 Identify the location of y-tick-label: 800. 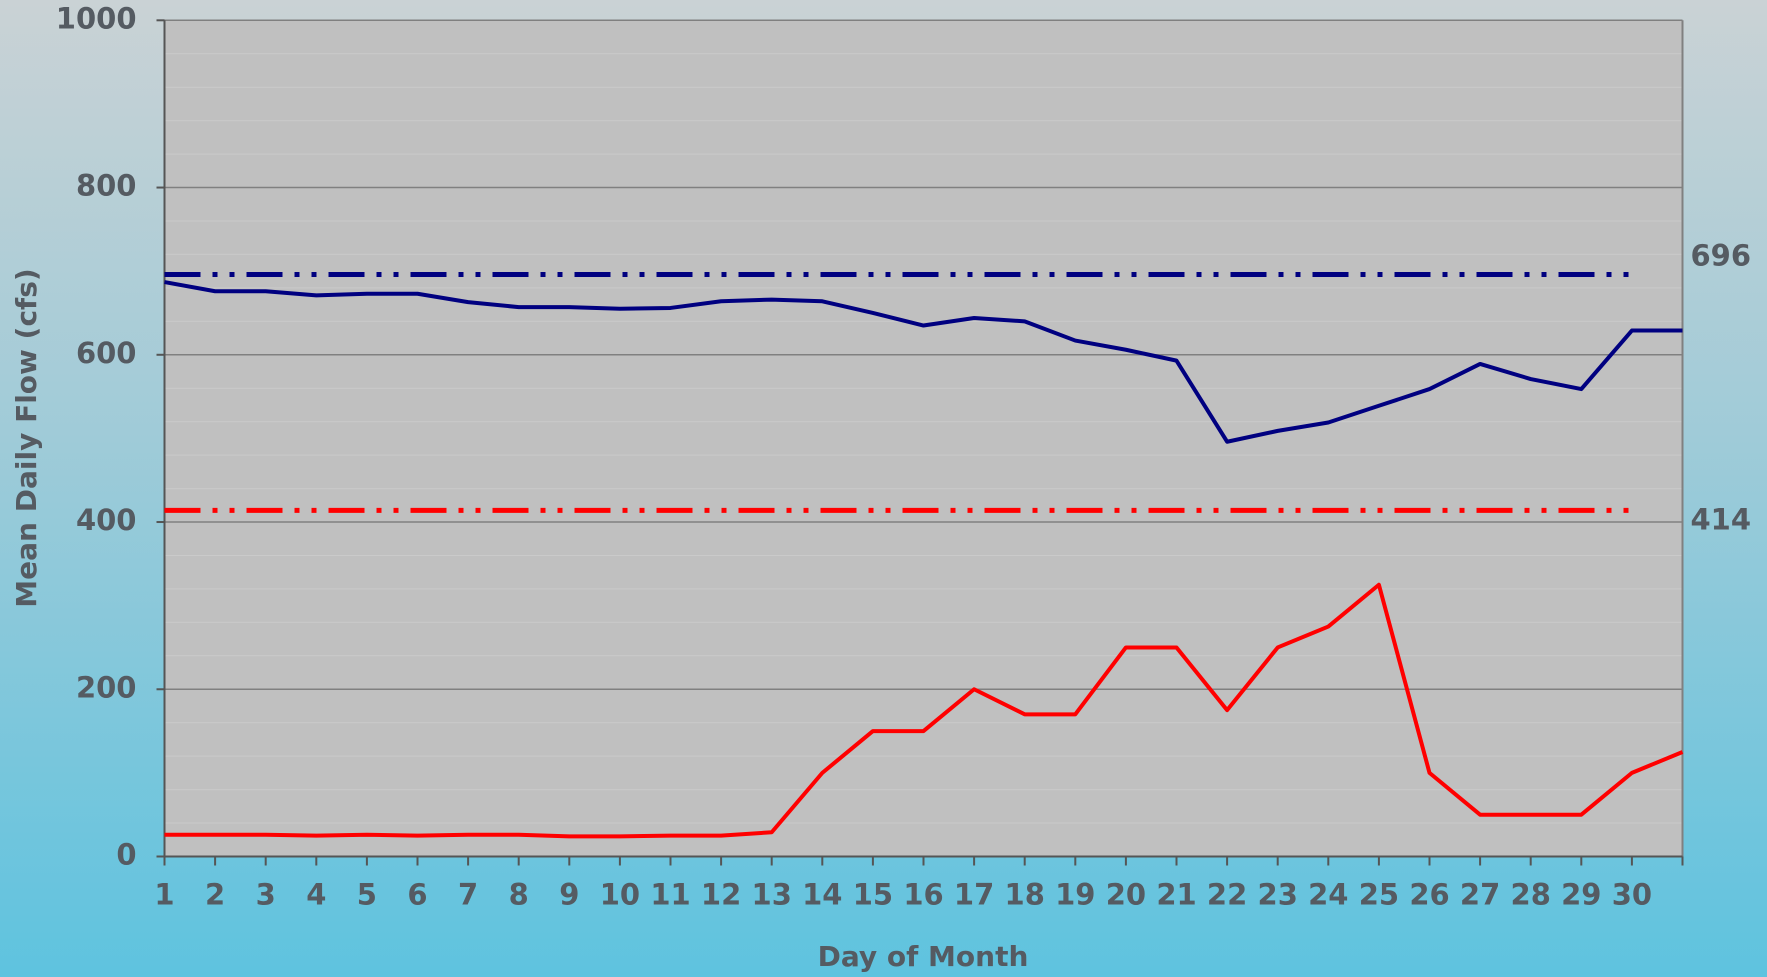
(106, 186).